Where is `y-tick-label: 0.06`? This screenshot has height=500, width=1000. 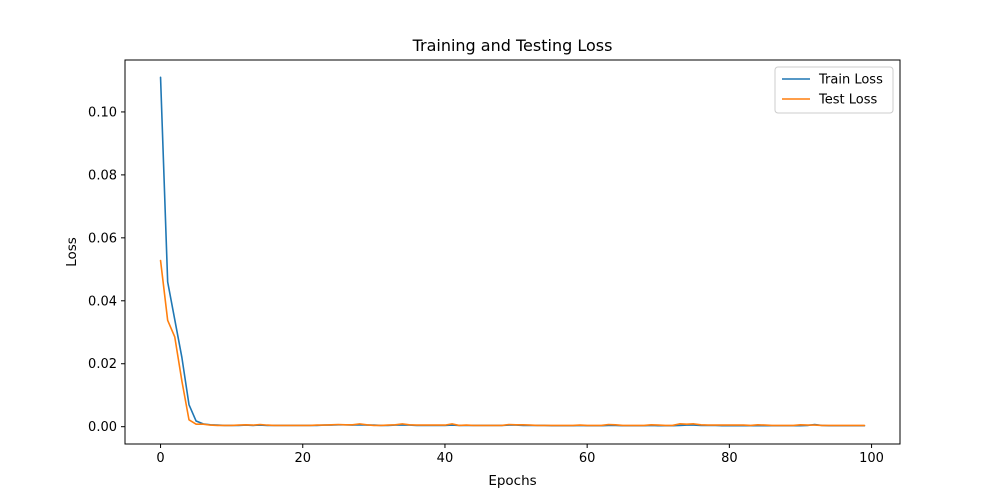
y-tick-label: 0.06 is located at coordinates (102, 238).